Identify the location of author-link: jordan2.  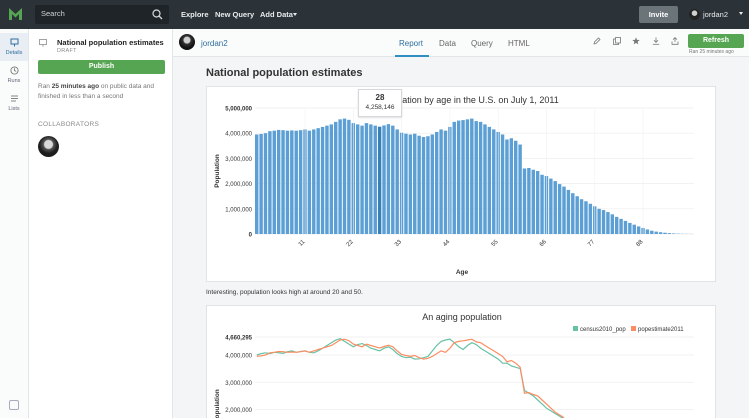
(214, 43).